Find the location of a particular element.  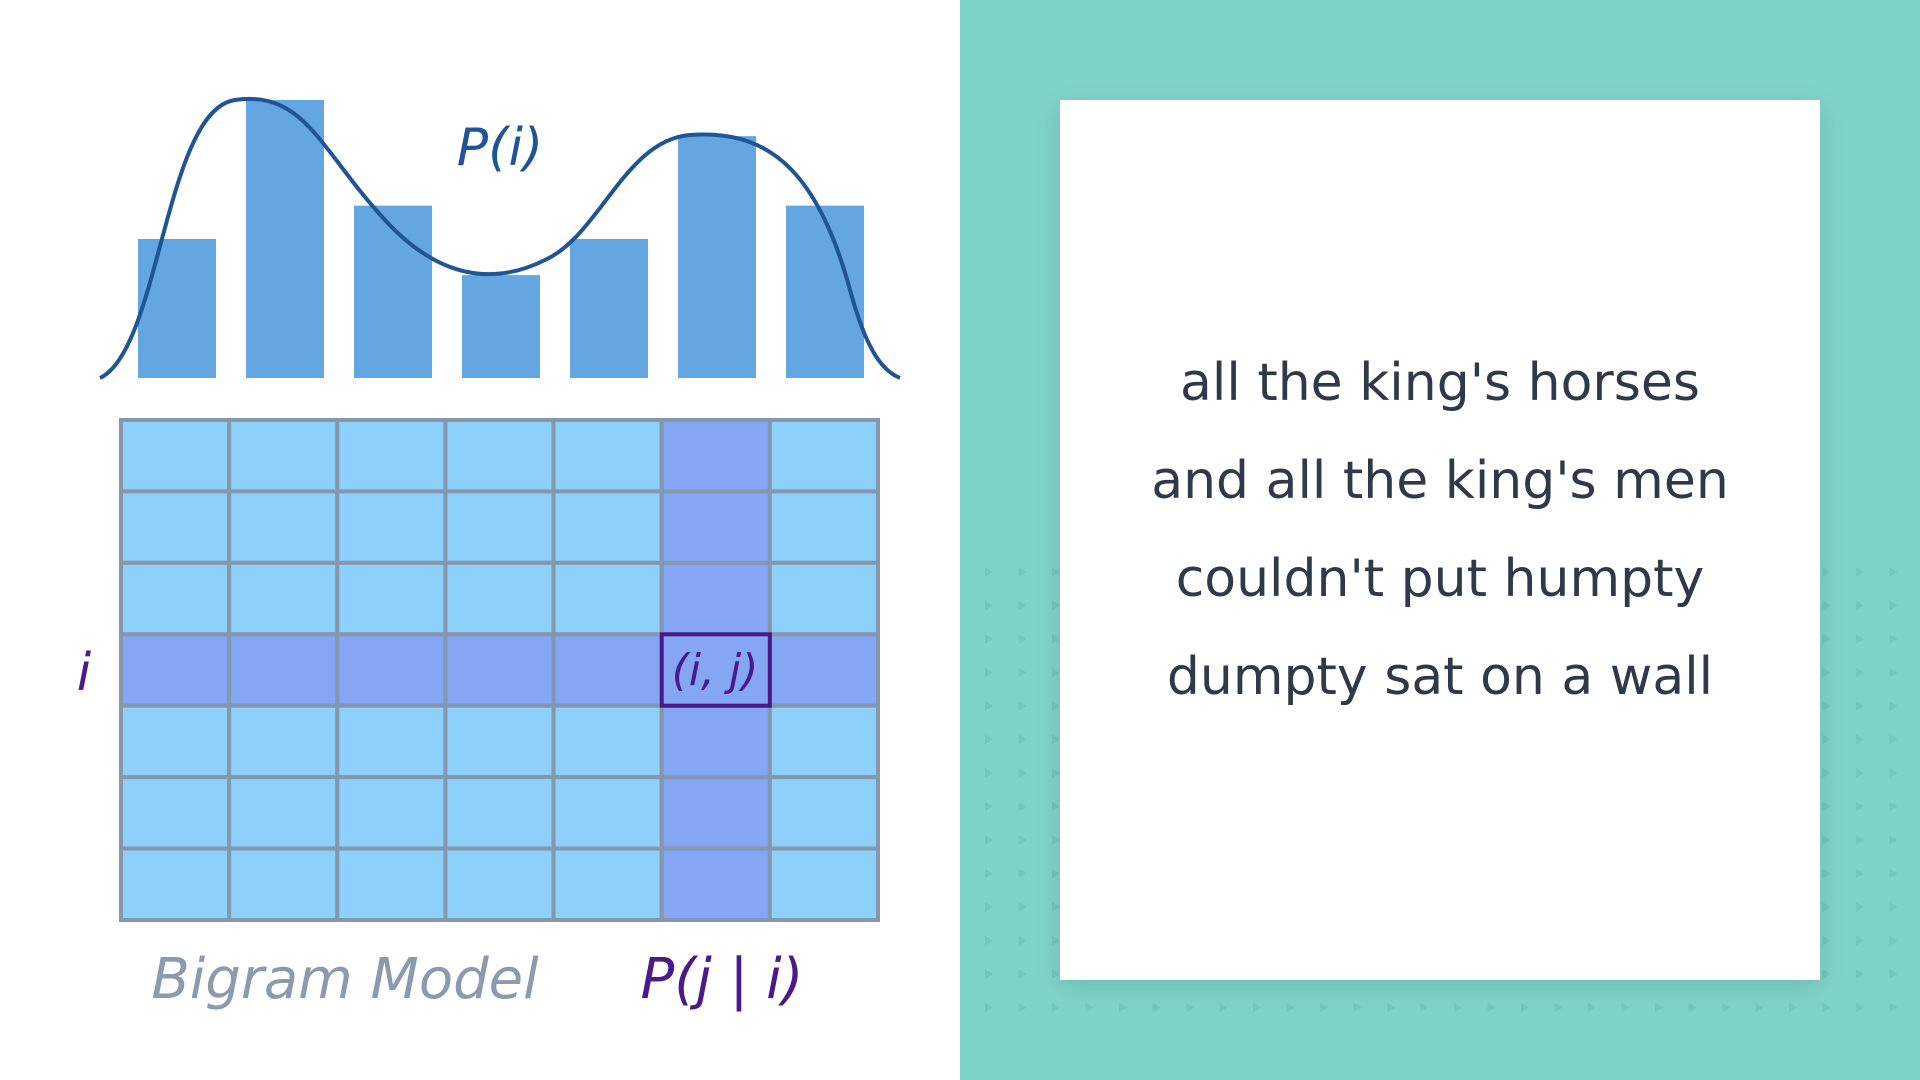

cell-ij-label: (i, j) is located at coordinates (715, 670).